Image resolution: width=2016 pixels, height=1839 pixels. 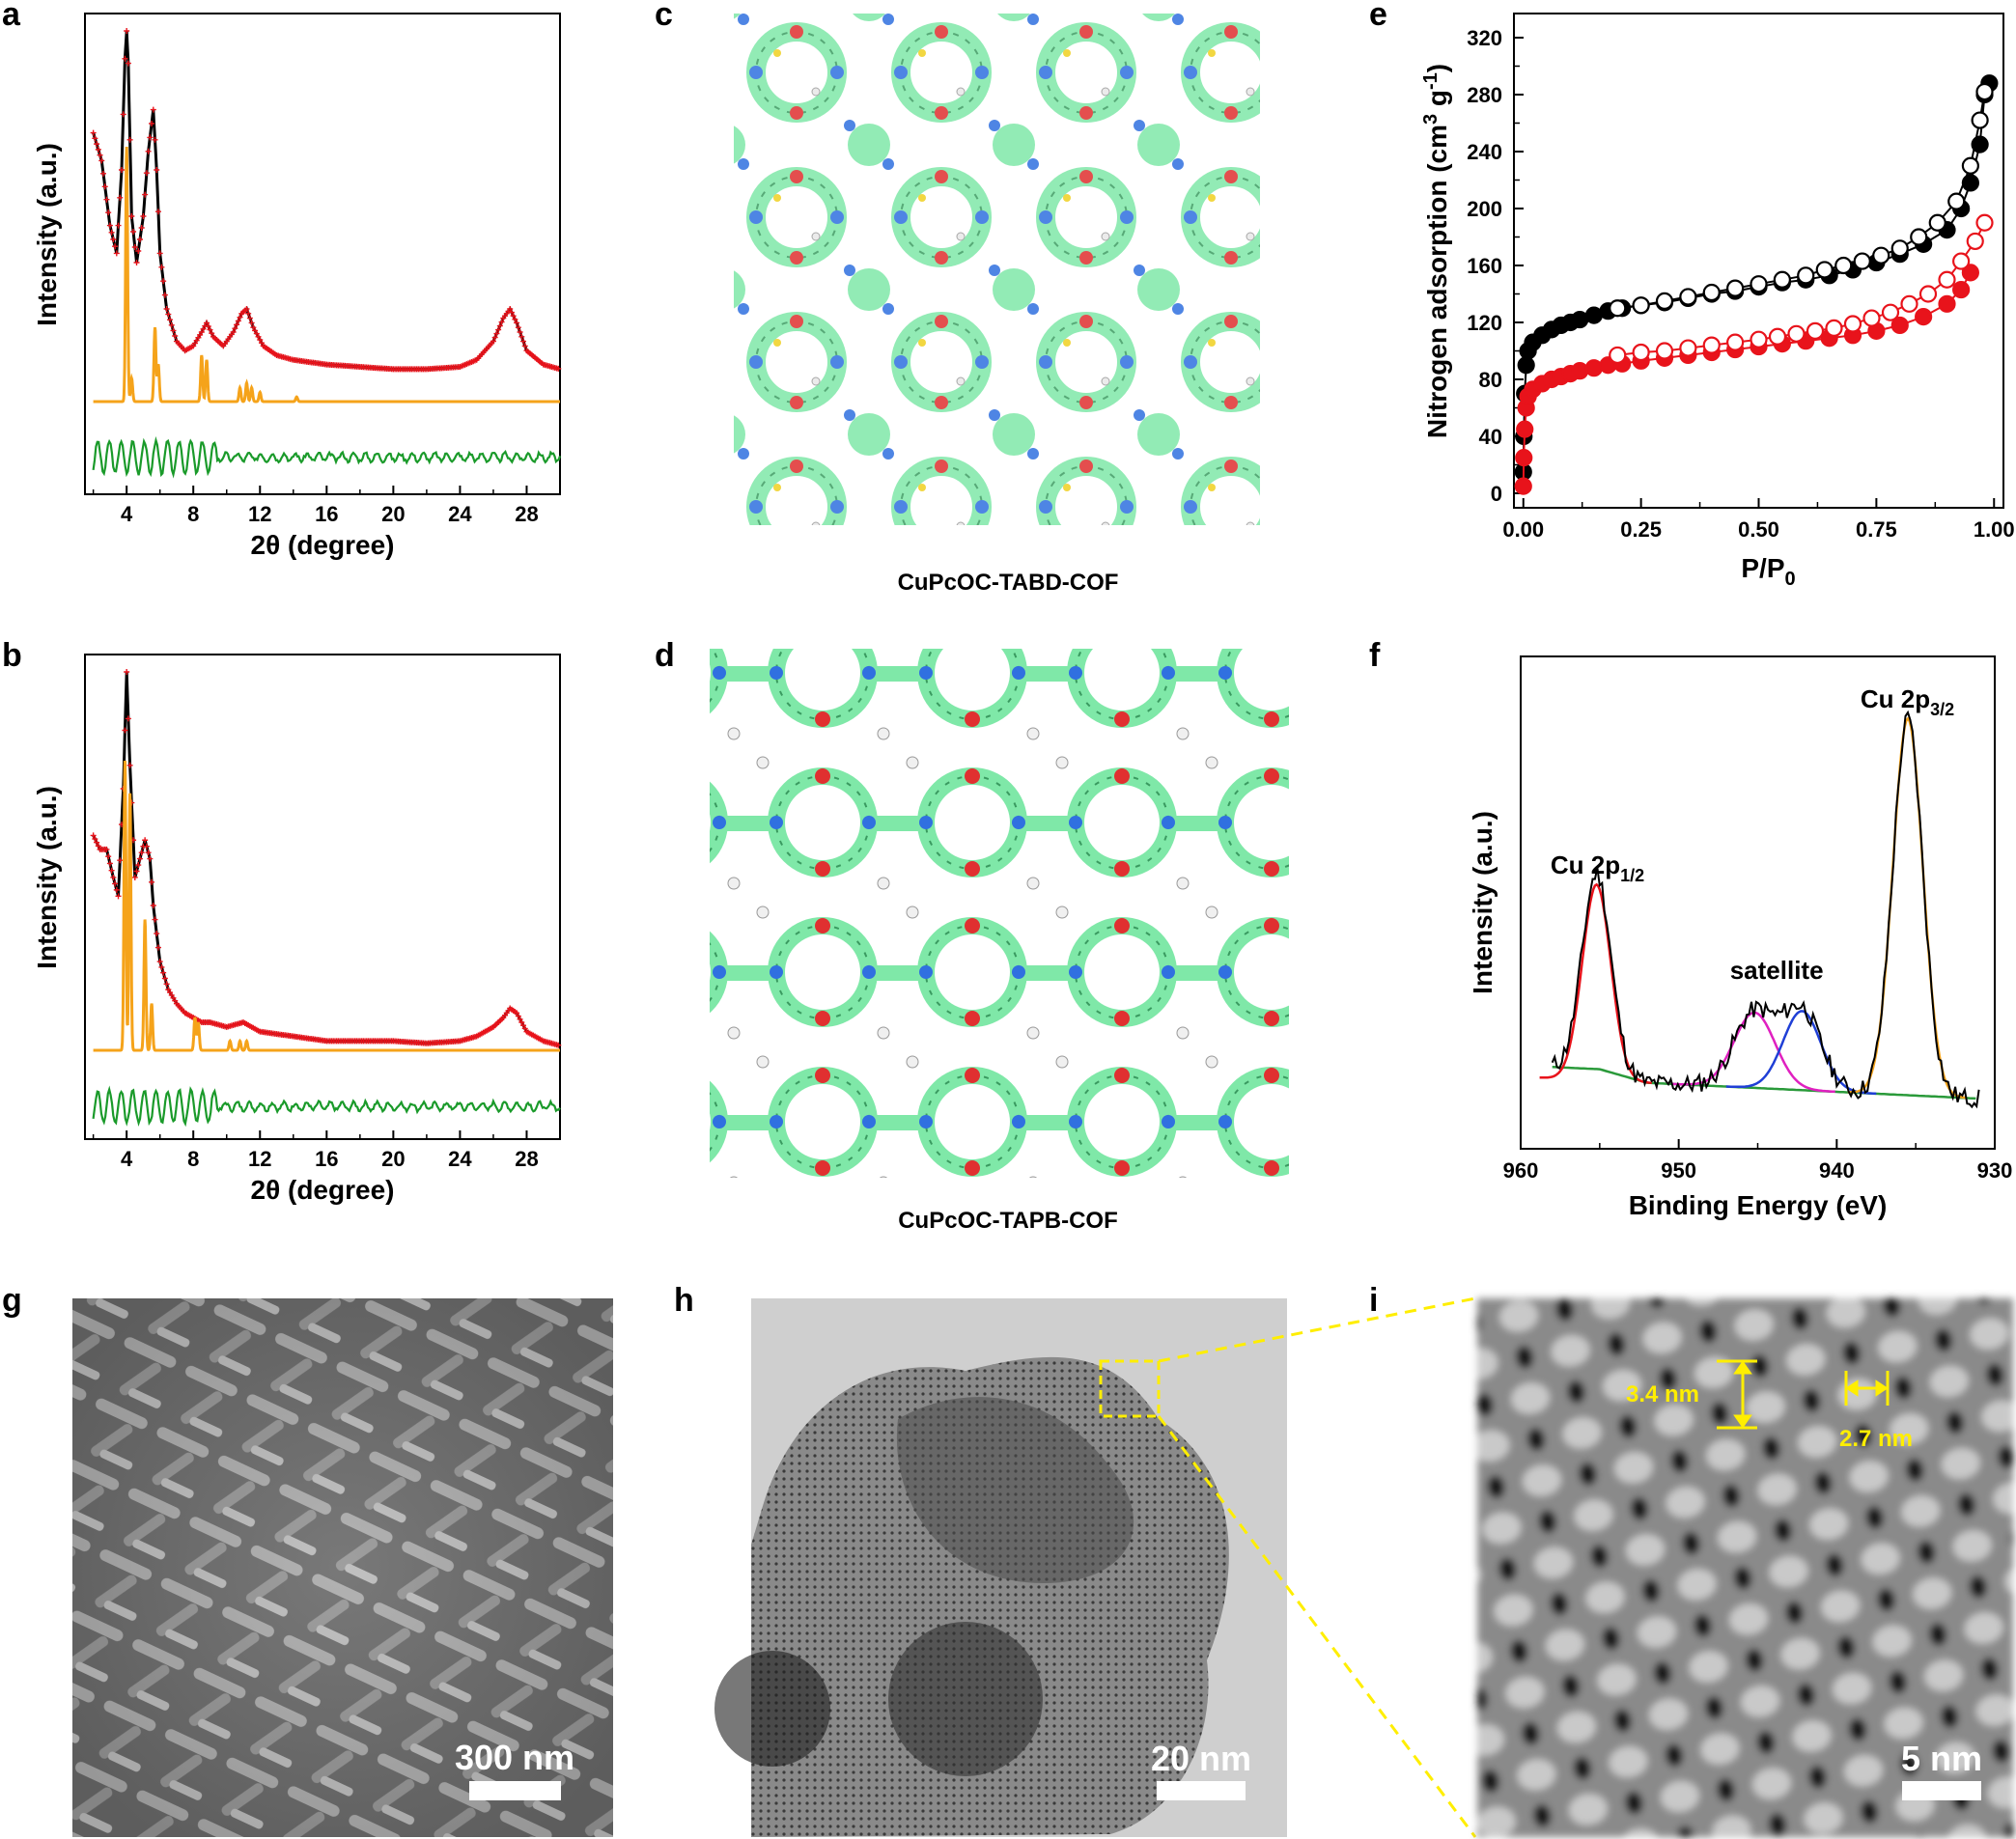 What do you see at coordinates (327, 906) in the screenshot?
I see `simulated-pattern-b` at bounding box center [327, 906].